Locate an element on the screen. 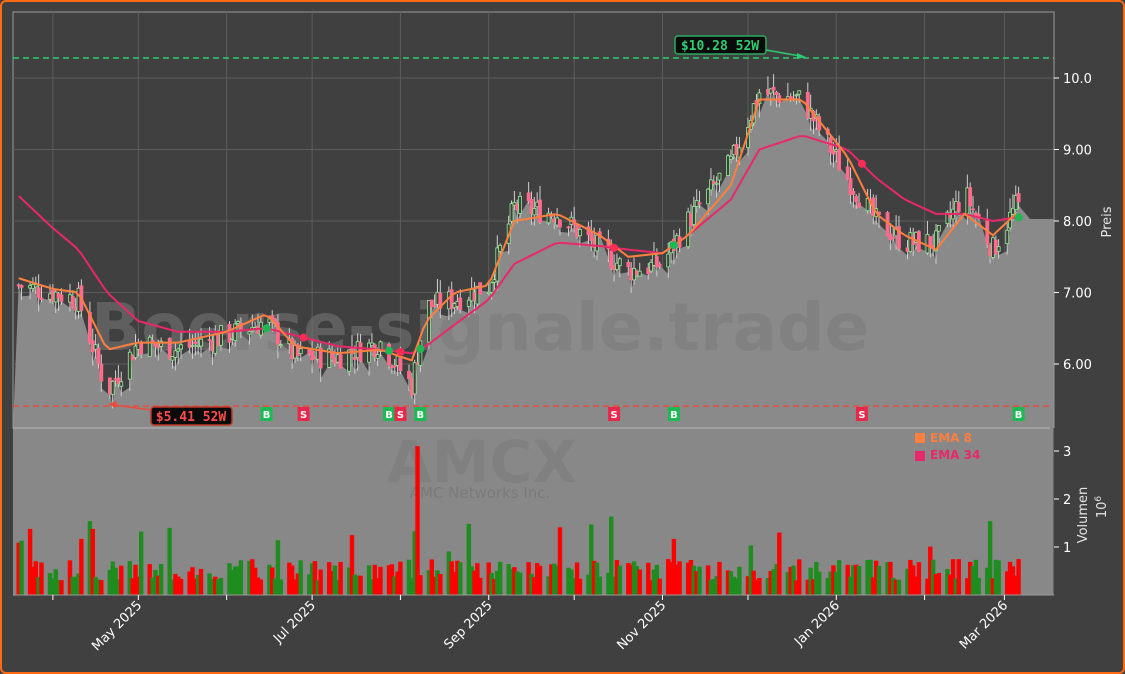  price-tick-label: 10.0 is located at coordinates (1077, 79).